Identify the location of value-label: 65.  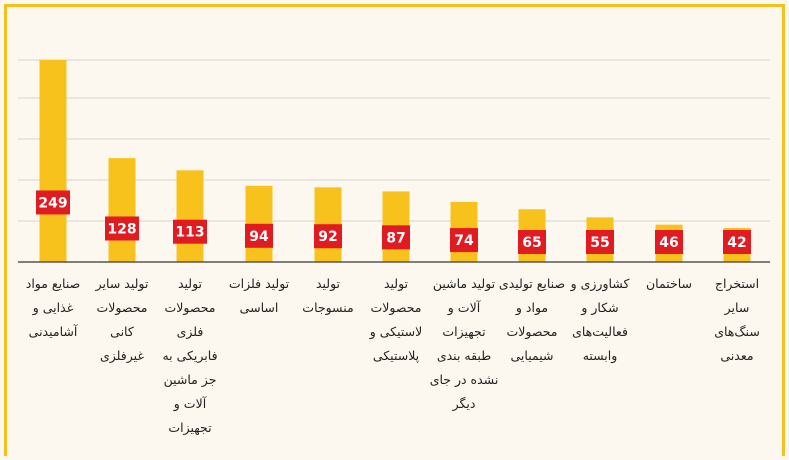
(531, 243).